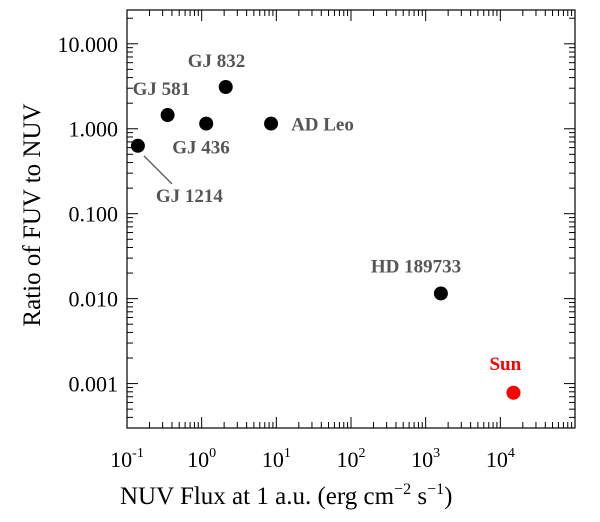 This screenshot has height=522, width=600. Describe the element at coordinates (513, 392) in the screenshot. I see `point-sun` at that location.